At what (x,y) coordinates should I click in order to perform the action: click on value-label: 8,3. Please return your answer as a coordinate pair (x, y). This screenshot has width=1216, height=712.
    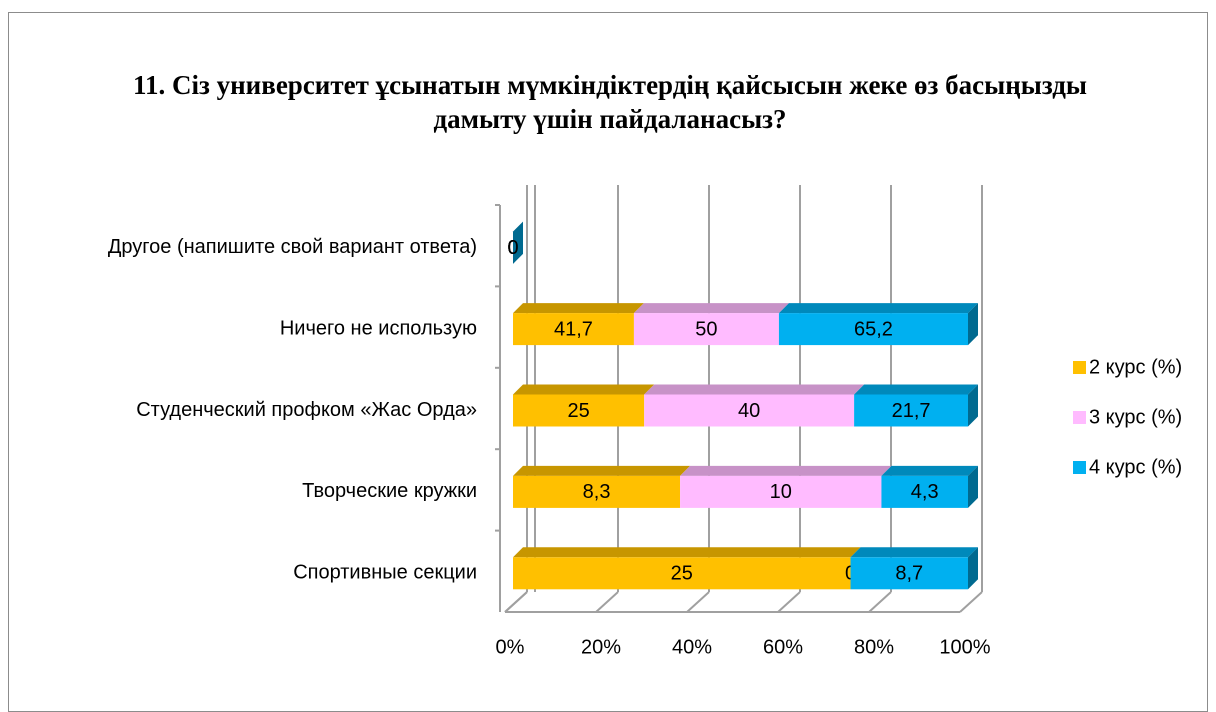
    Looking at the image, I should click on (597, 492).